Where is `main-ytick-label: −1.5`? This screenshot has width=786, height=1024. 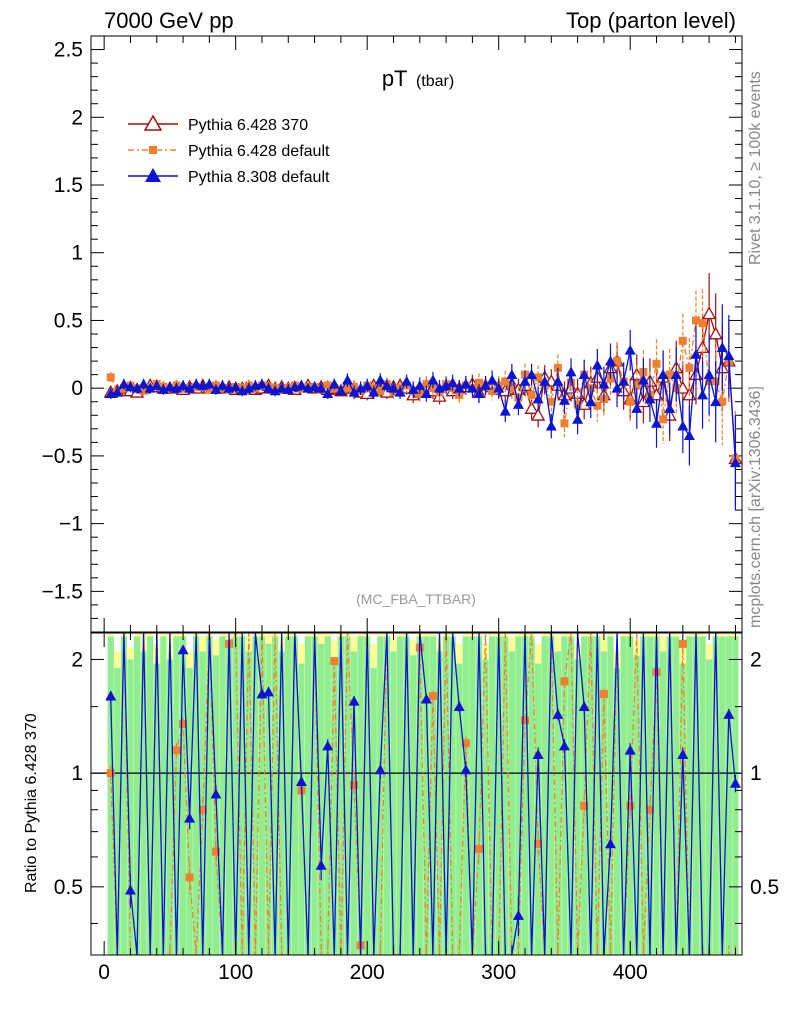
main-ytick-label: −1.5 is located at coordinates (62, 591).